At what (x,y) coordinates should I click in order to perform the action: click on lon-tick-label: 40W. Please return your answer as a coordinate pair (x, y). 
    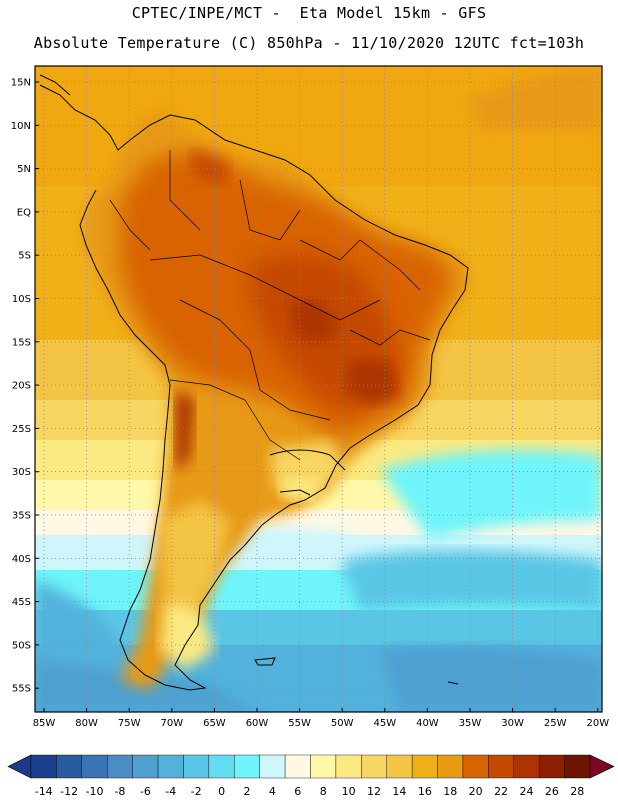
    Looking at the image, I should click on (427, 723).